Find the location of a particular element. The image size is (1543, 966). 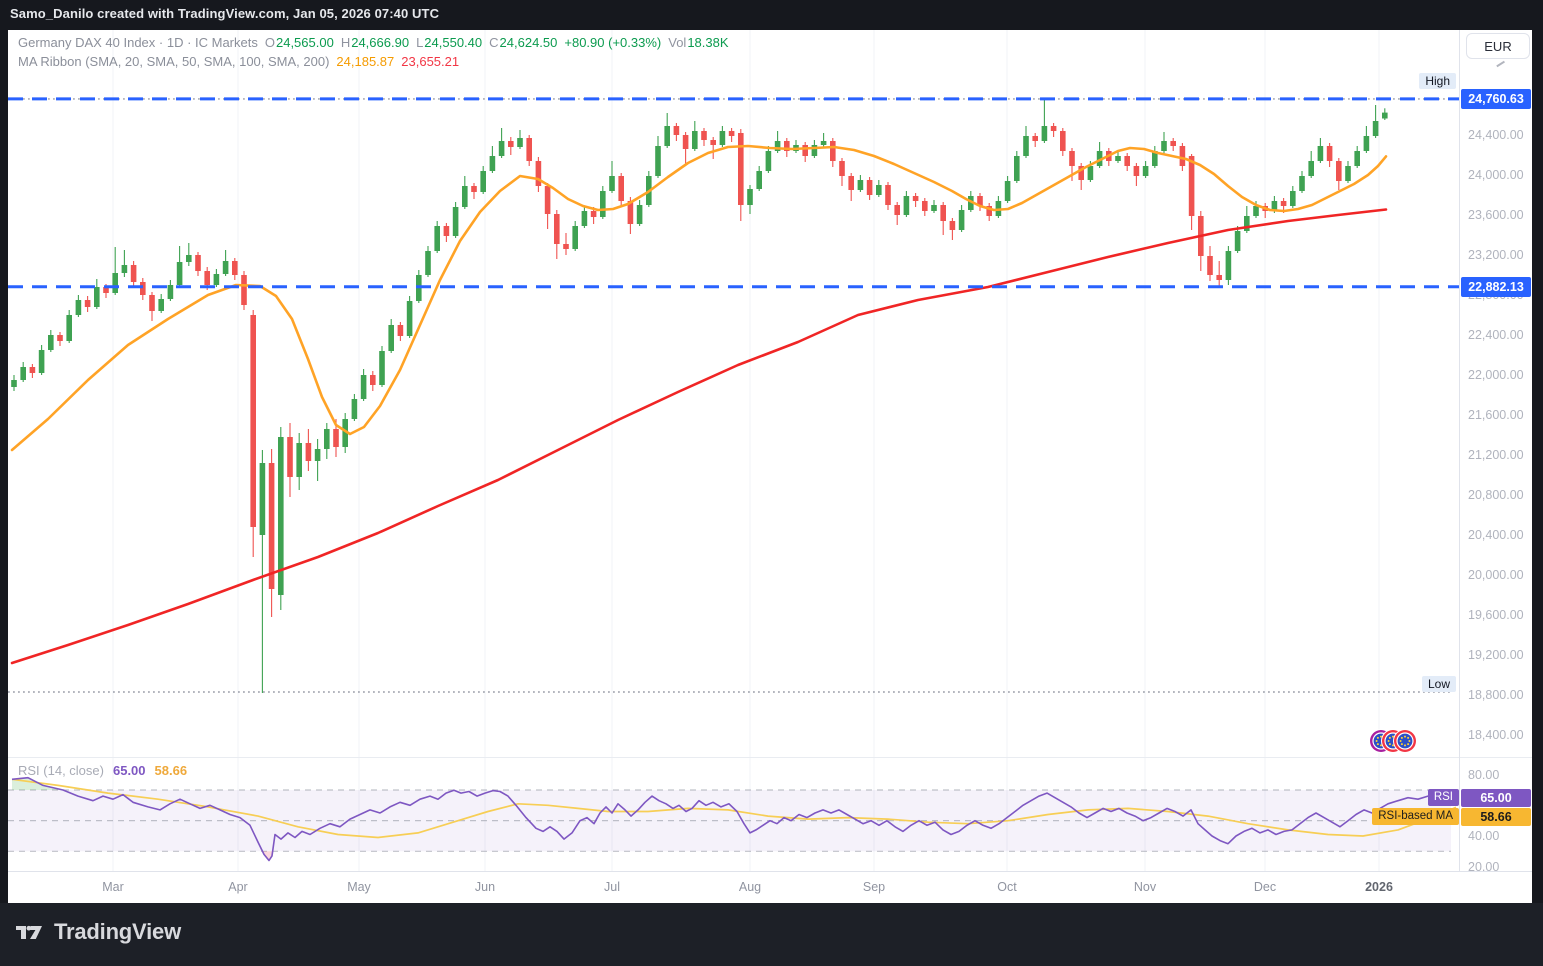

rsi-ma-value-badge: 58.66 is located at coordinates (1496, 816).